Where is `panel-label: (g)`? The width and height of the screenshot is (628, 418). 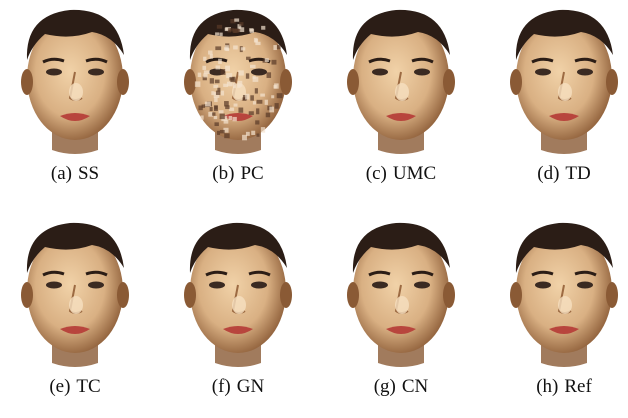 panel-label: (g) is located at coordinates (384, 386).